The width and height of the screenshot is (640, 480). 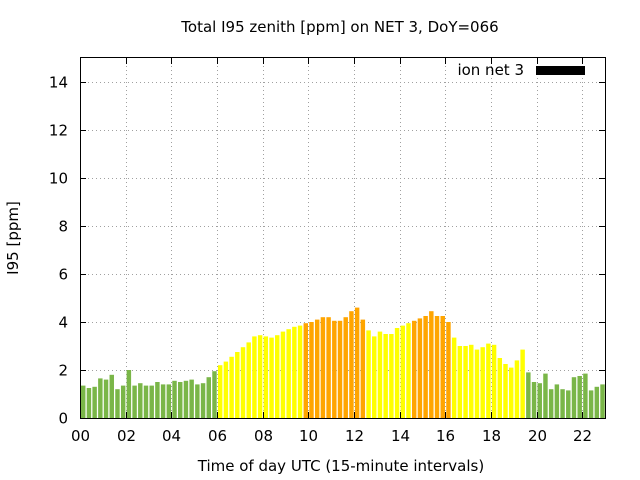 I want to click on x-tick-label: 16, so click(x=445, y=436).